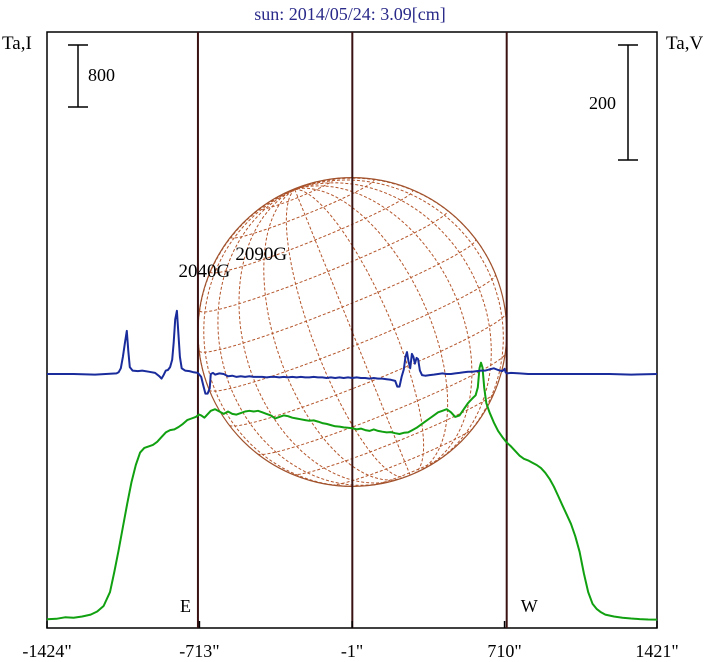 The image size is (708, 662). I want to click on chart-title: sun: 2014/05/24: 3.09[cm], so click(350, 14).